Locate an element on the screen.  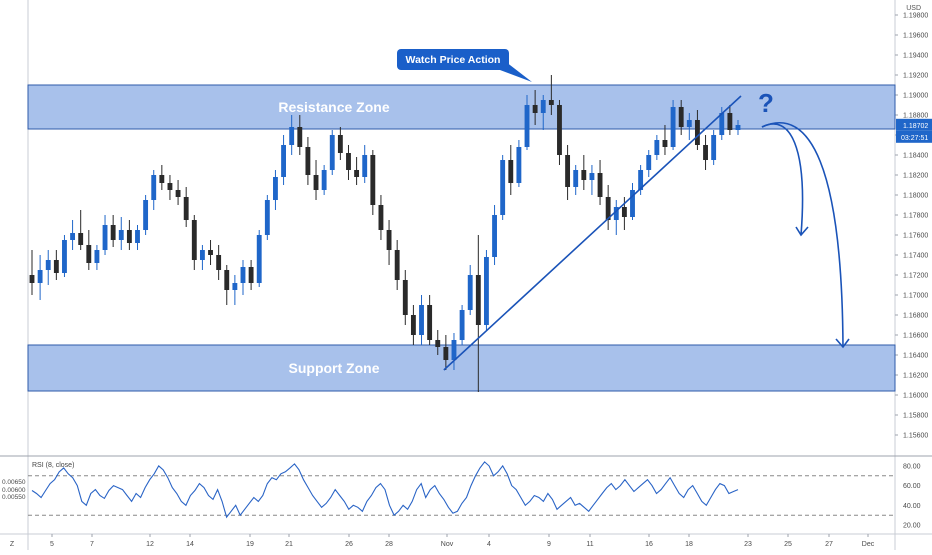
y-tick-label: 1.16400 is located at coordinates (915, 356).